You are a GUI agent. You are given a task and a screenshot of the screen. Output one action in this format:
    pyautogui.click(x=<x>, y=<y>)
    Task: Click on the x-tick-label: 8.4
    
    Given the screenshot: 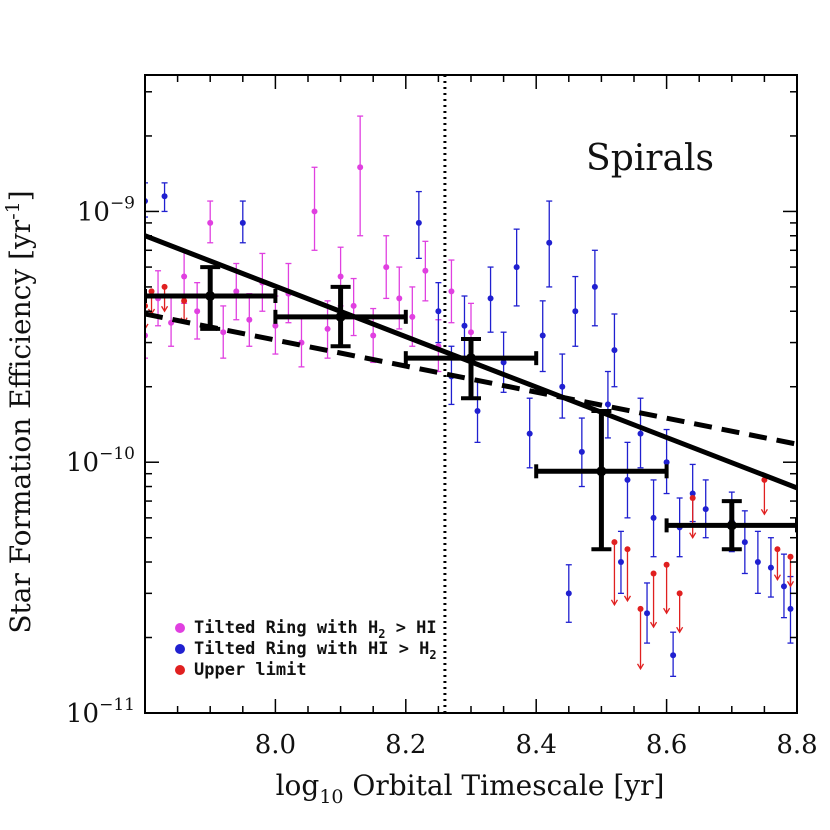 What is the action you would take?
    pyautogui.click(x=536, y=745)
    